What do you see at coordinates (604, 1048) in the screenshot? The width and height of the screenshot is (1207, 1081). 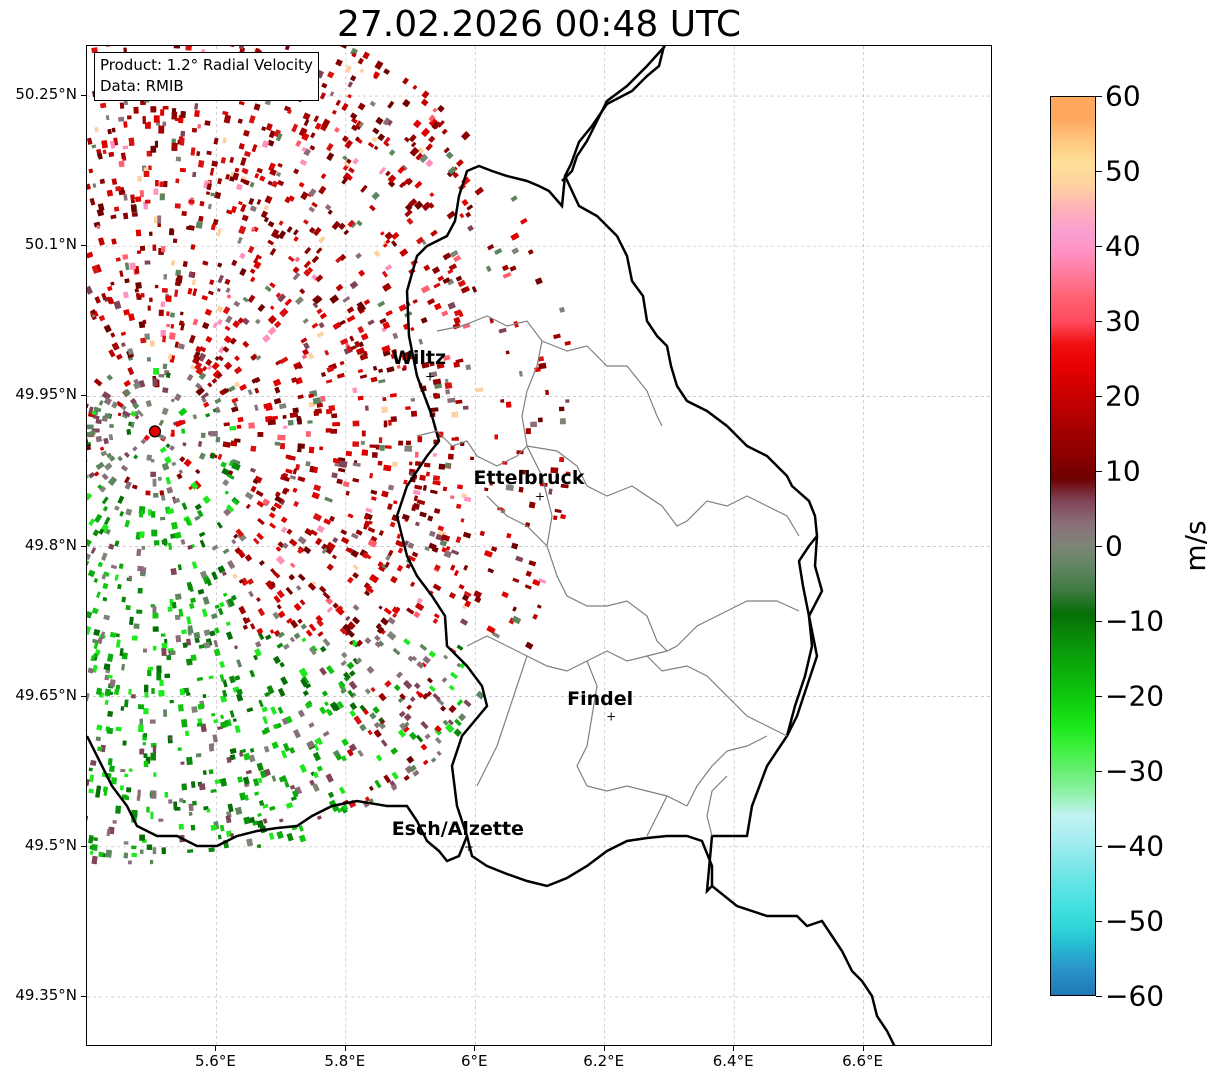 I see `lon-tick` at bounding box center [604, 1048].